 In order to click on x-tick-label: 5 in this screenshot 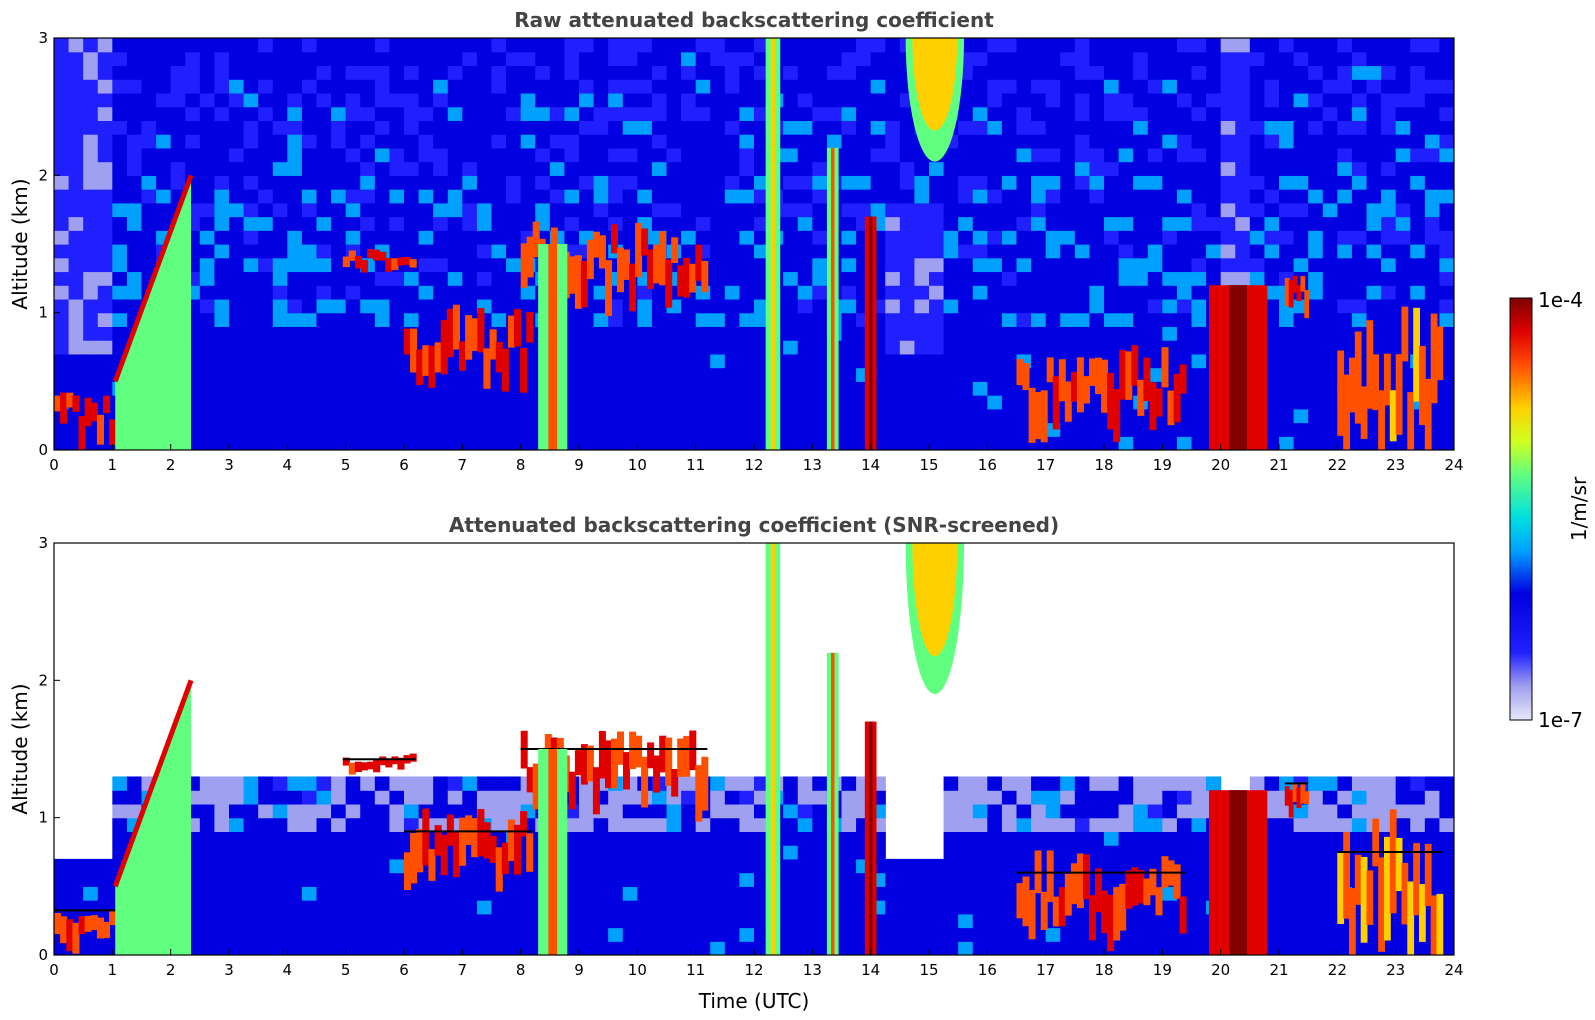, I will do `click(346, 970)`.